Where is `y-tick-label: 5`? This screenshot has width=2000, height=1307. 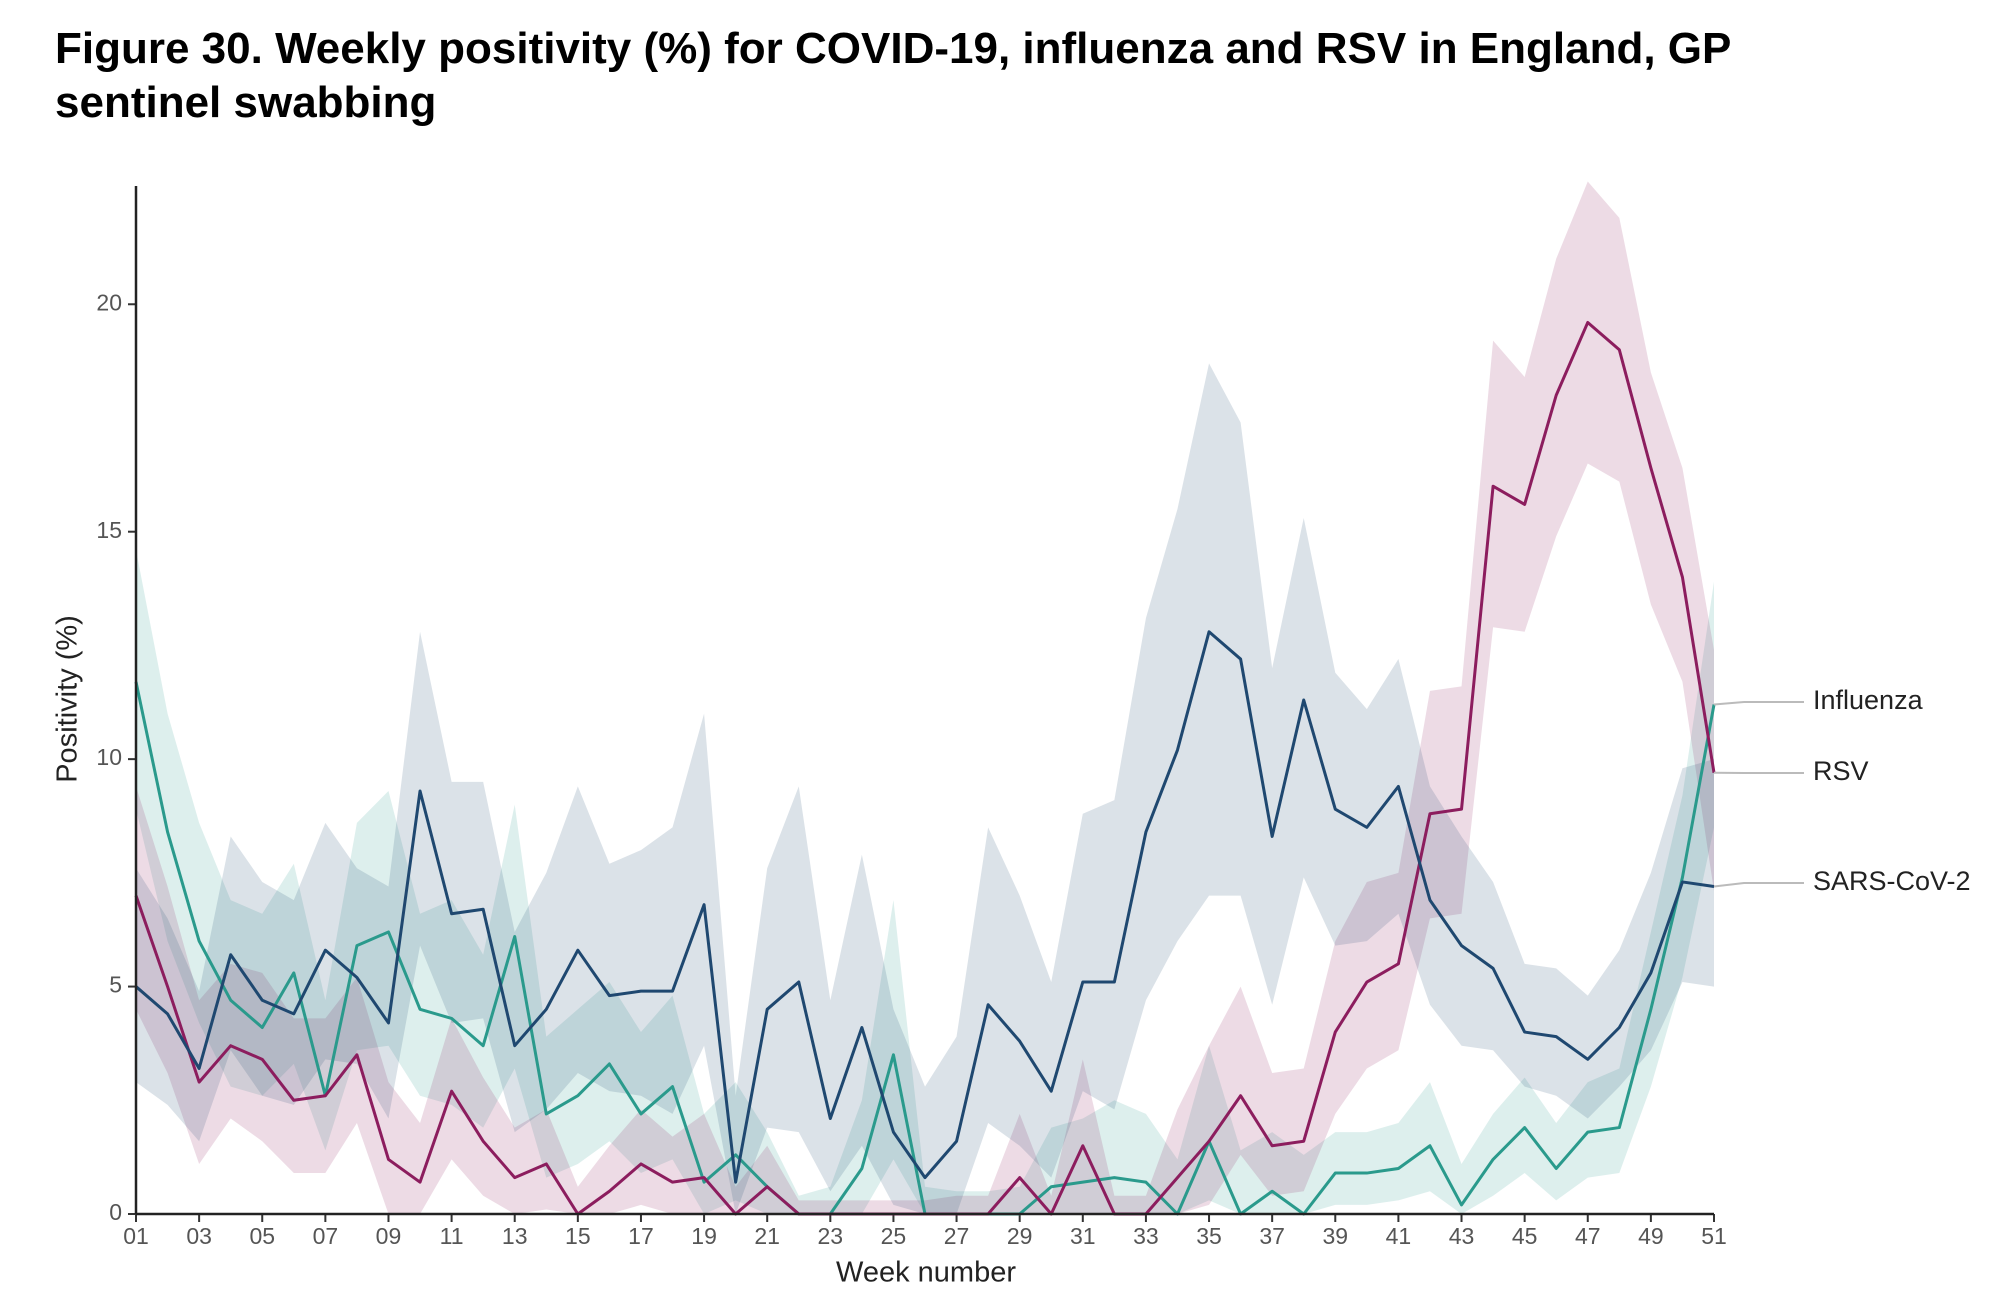 y-tick-label: 5 is located at coordinates (115, 985).